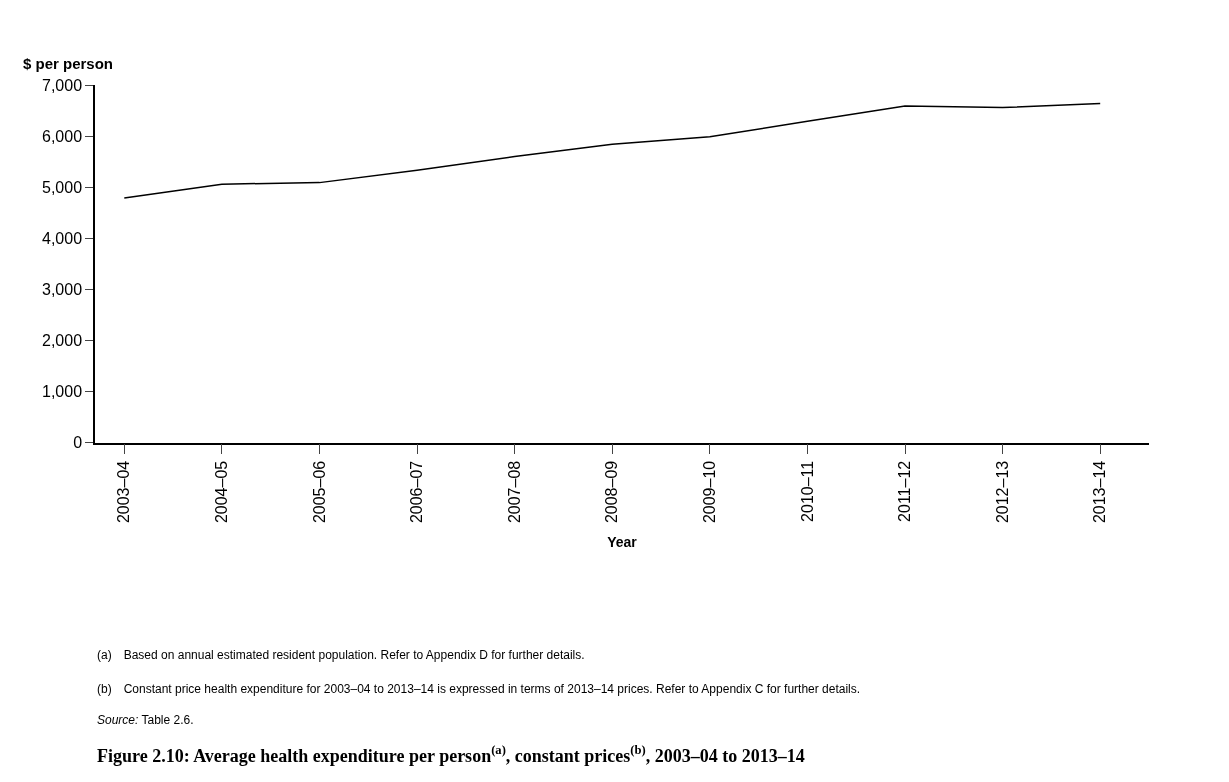 The width and height of the screenshot is (1229, 782). Describe the element at coordinates (807, 491) in the screenshot. I see `x-tick-label: 2010–11` at that location.